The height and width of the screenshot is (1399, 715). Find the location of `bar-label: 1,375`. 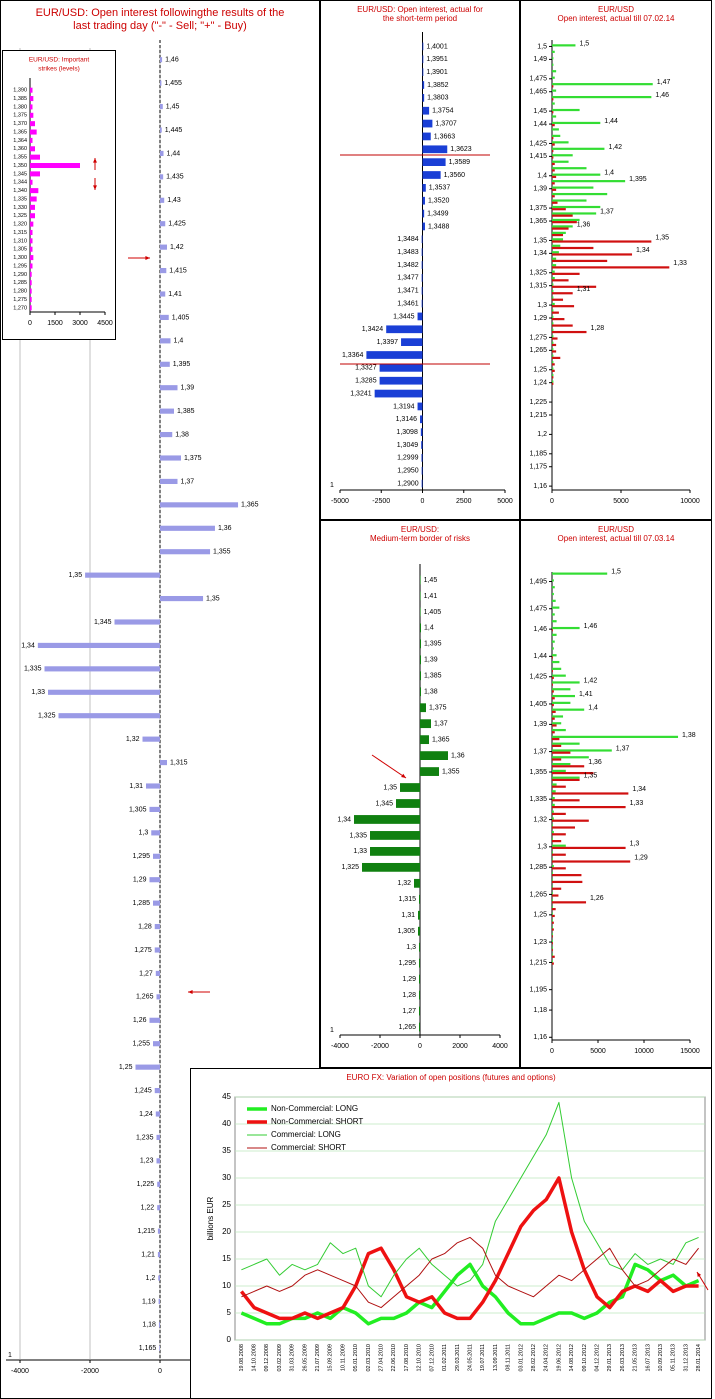

bar-label: 1,375 is located at coordinates (438, 708).